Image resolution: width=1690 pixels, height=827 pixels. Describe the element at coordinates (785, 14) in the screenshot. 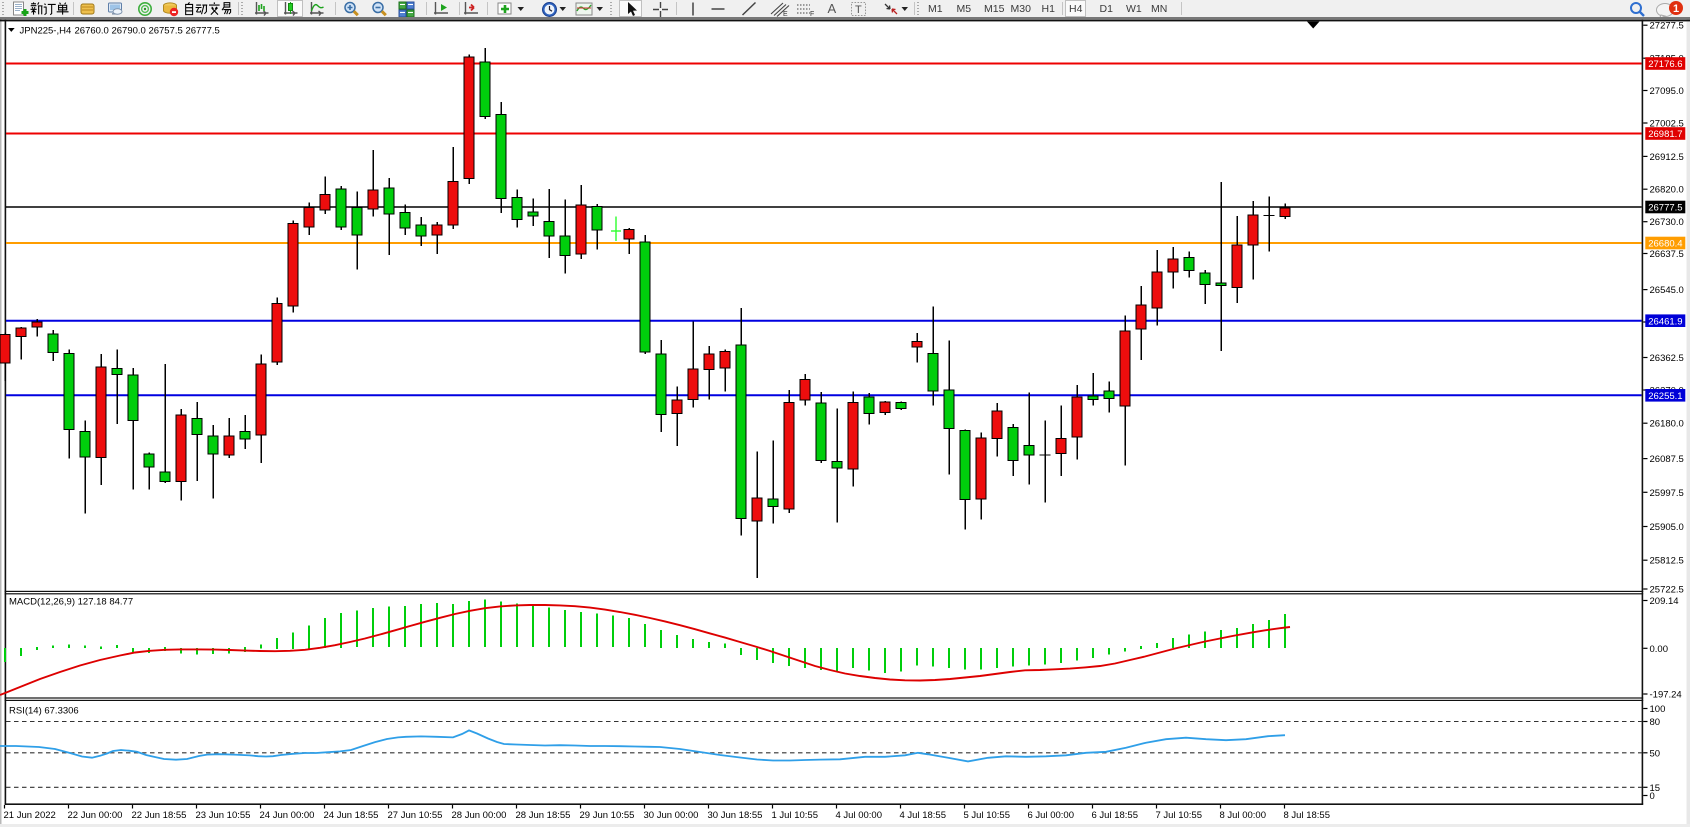

I see `svg-text: E` at that location.